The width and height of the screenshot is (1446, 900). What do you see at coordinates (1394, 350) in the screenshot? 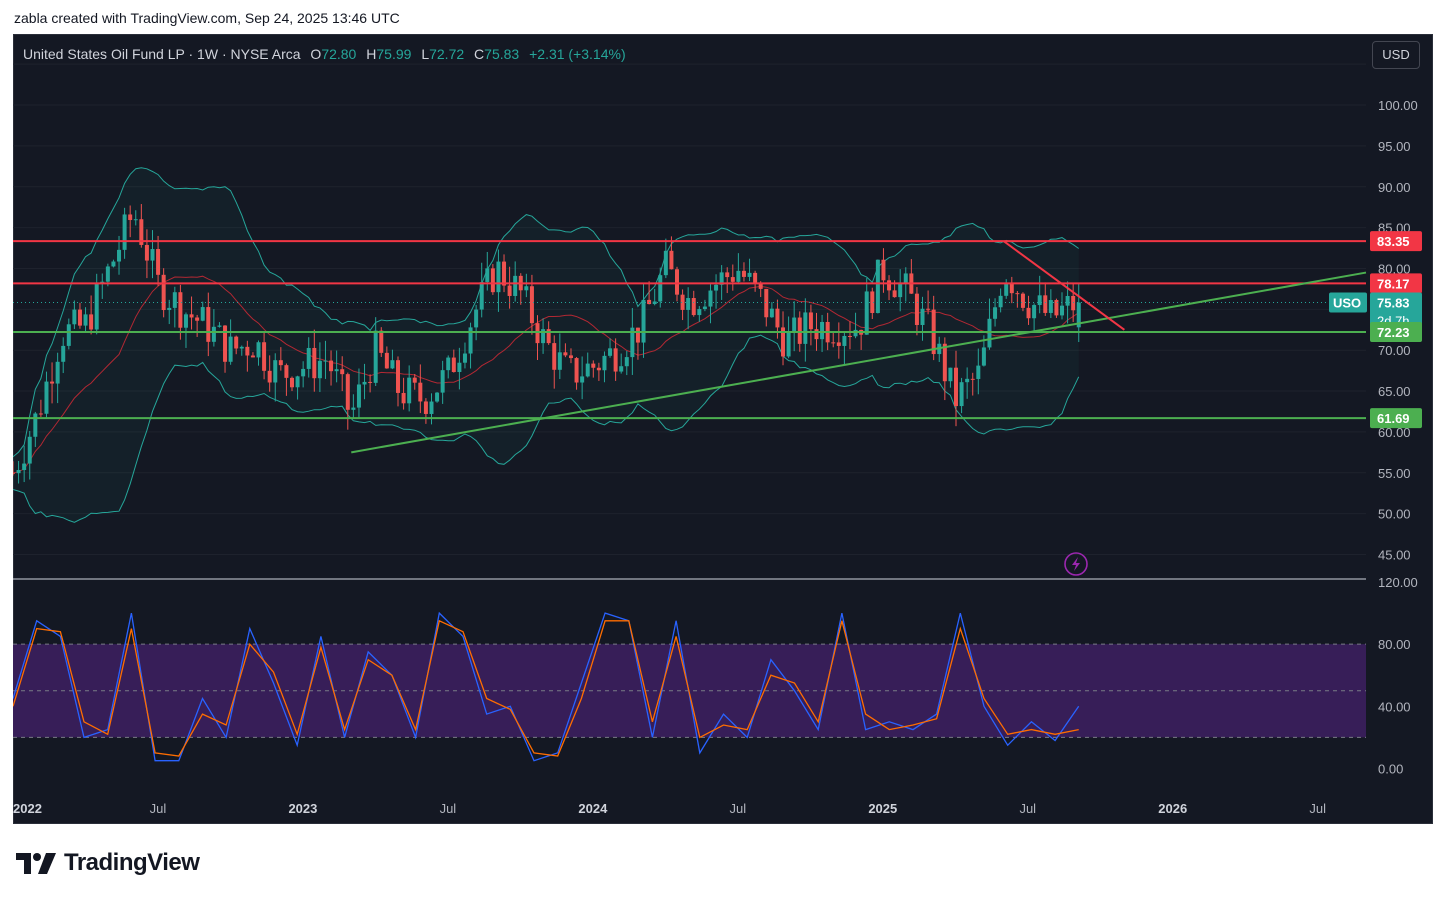
I see `price-tick-label: 70.00` at bounding box center [1394, 350].